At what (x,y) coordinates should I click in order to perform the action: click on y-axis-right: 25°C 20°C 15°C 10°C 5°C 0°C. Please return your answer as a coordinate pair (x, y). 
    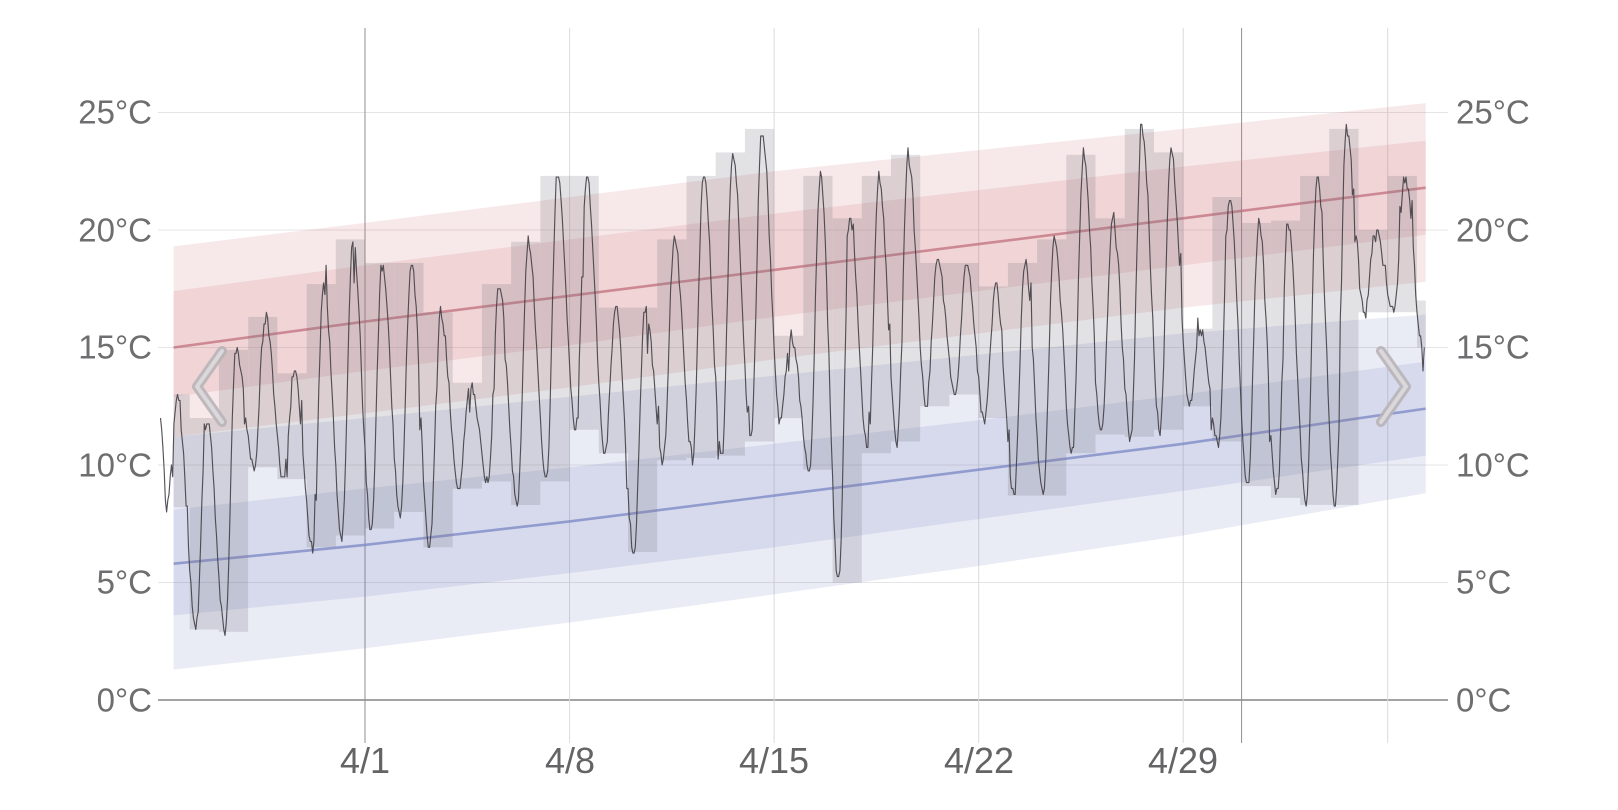
    Looking at the image, I should click on (1493, 406).